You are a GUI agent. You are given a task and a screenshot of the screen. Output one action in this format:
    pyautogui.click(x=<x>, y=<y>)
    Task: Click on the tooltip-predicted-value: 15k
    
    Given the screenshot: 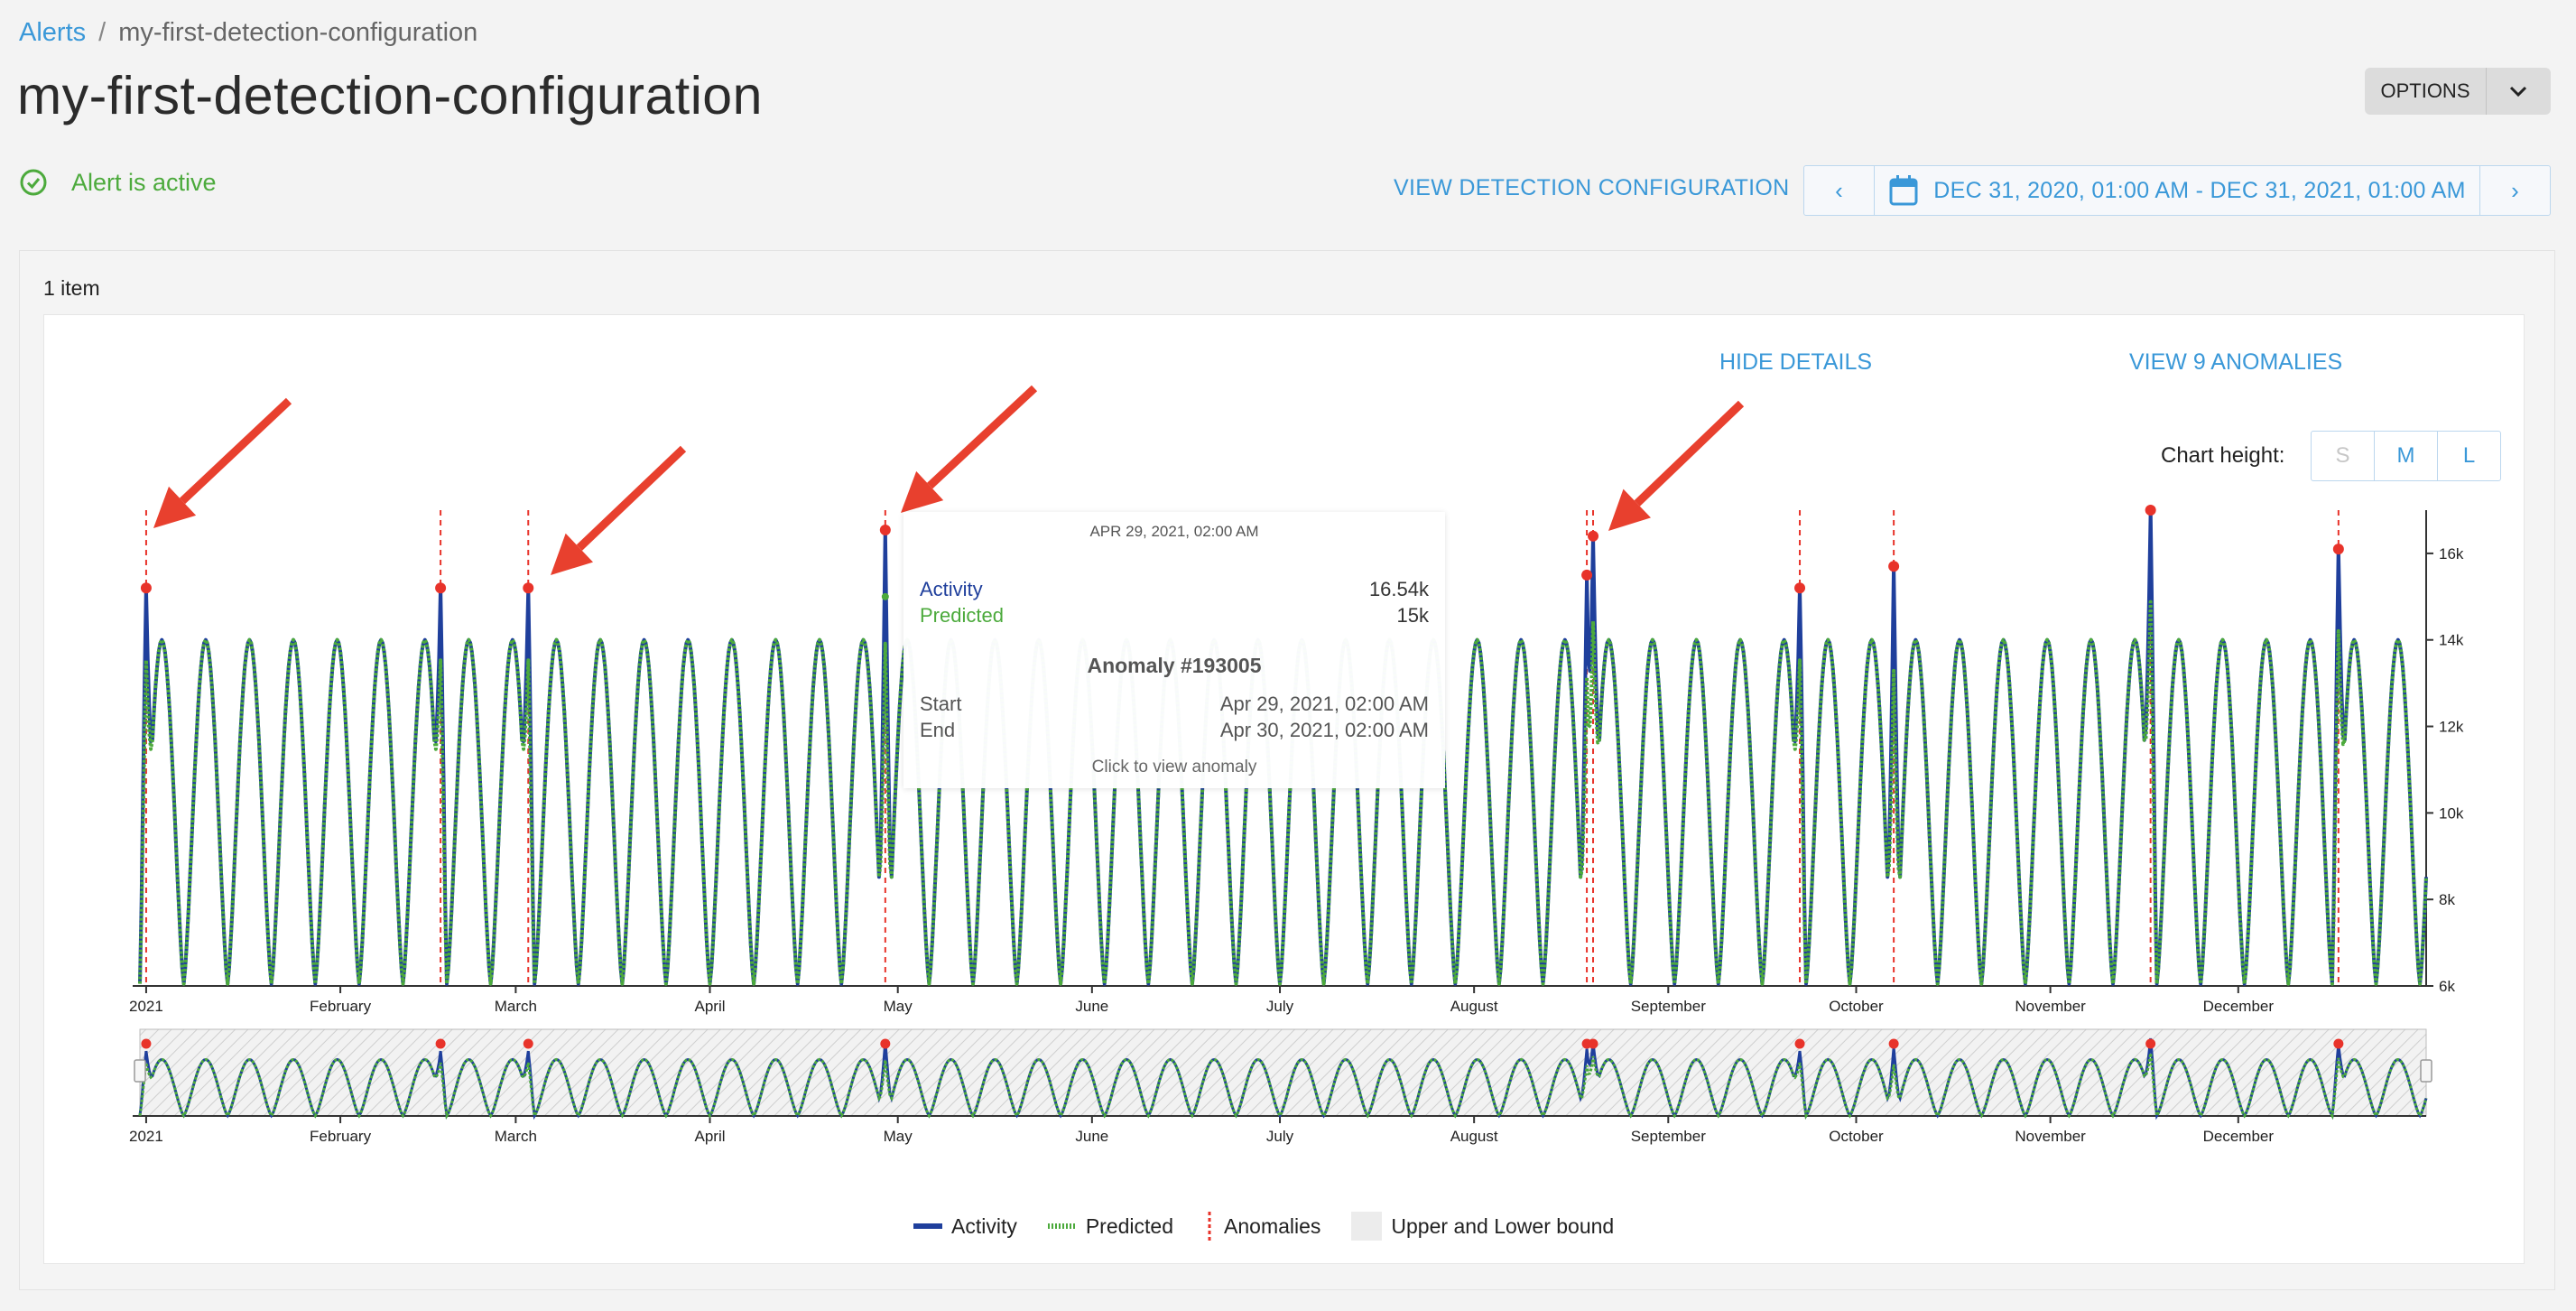 What is the action you would take?
    pyautogui.click(x=1413, y=615)
    